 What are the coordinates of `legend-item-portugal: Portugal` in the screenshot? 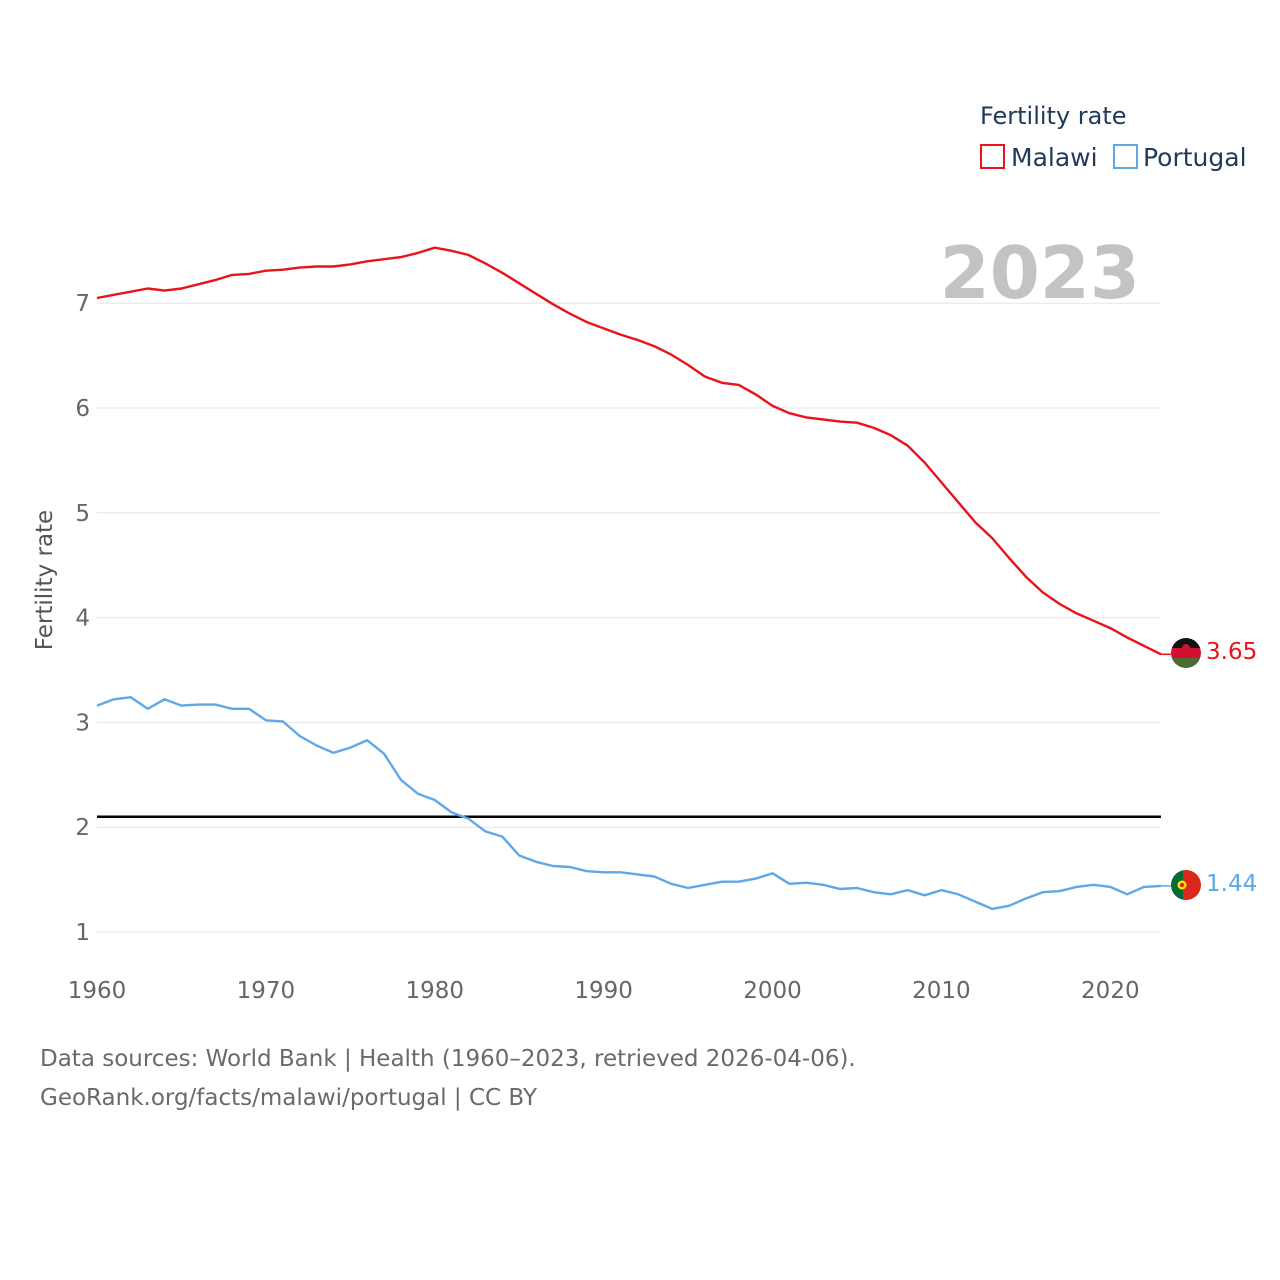 It's located at (1180, 157).